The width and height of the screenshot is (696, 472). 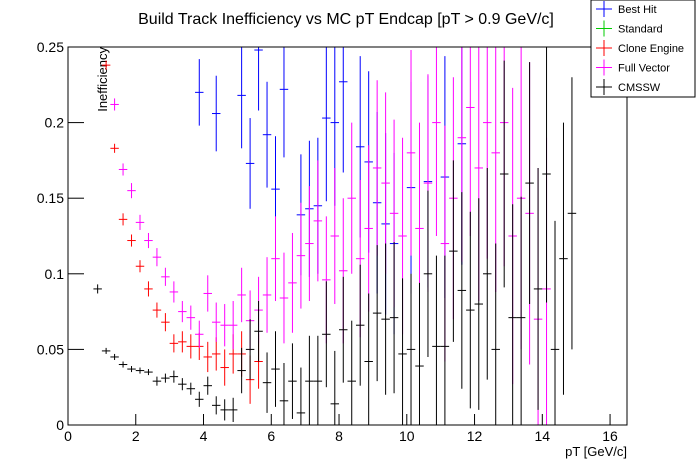 What do you see at coordinates (640, 30) in the screenshot?
I see `legend-label: Standard` at bounding box center [640, 30].